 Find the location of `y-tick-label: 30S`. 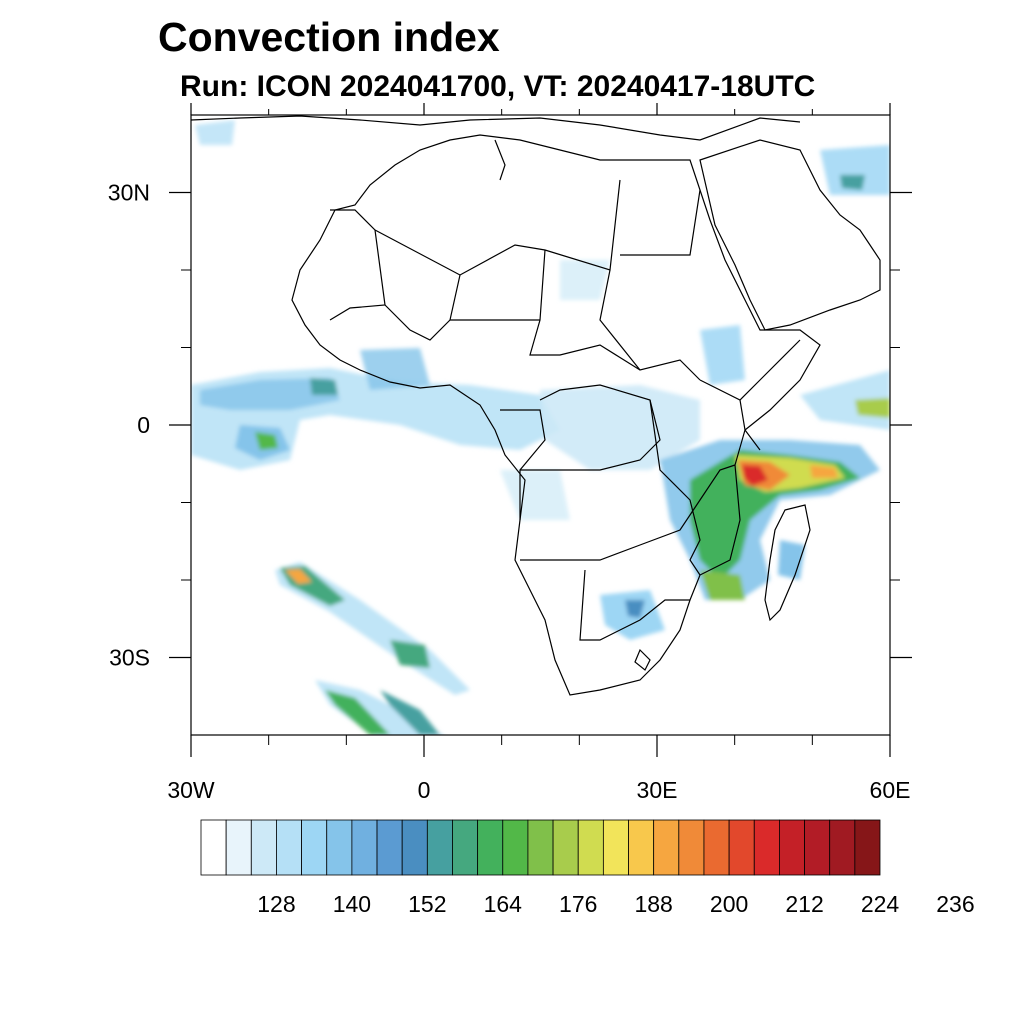

y-tick-label: 30S is located at coordinates (129, 658).